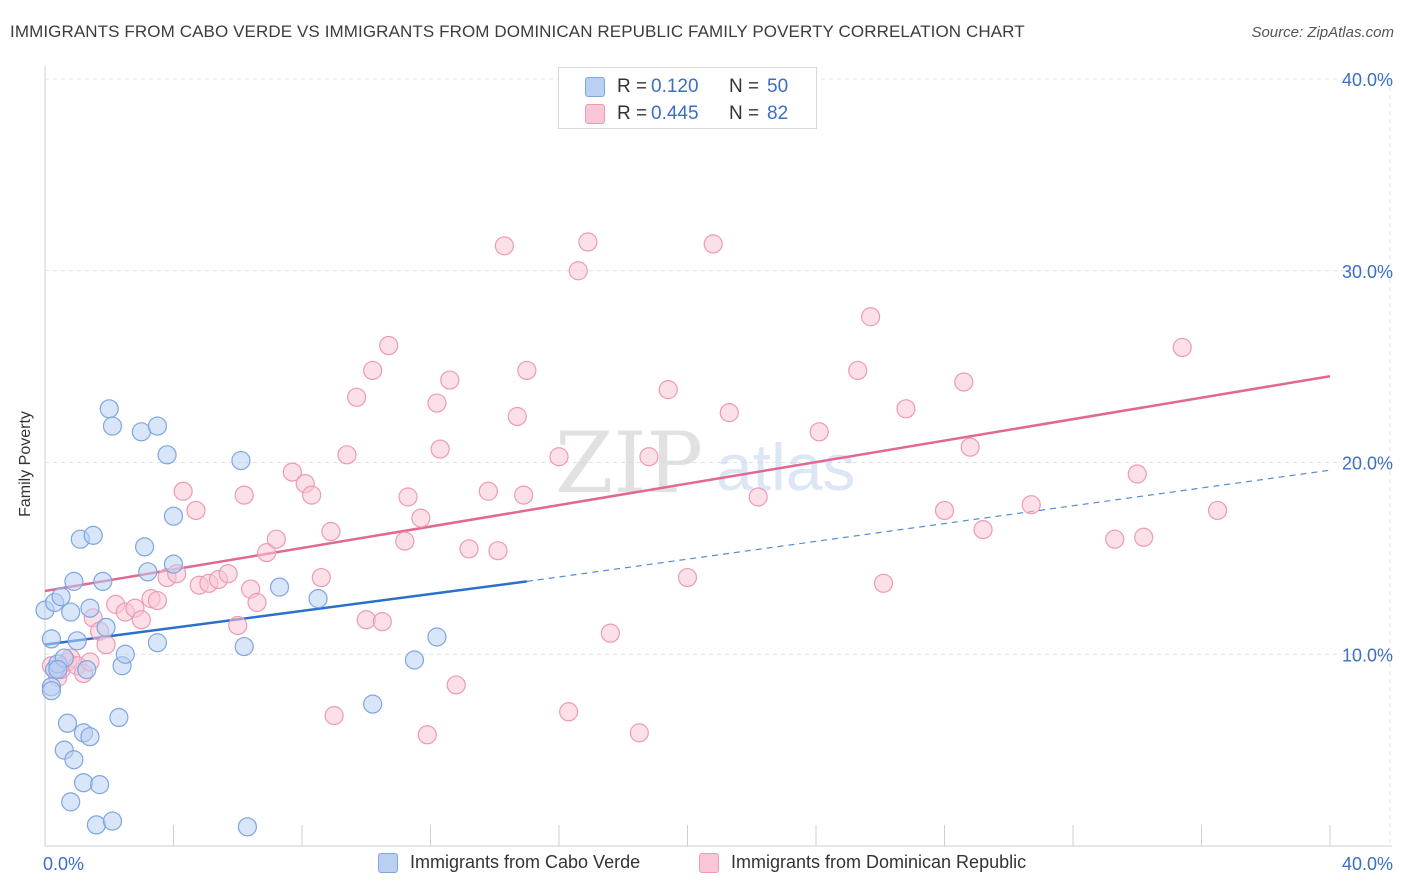 This screenshot has height=892, width=1406. Describe the element at coordinates (862, 862) in the screenshot. I see `legend-item-dominican: Immigrants from Dominican Republic` at that location.